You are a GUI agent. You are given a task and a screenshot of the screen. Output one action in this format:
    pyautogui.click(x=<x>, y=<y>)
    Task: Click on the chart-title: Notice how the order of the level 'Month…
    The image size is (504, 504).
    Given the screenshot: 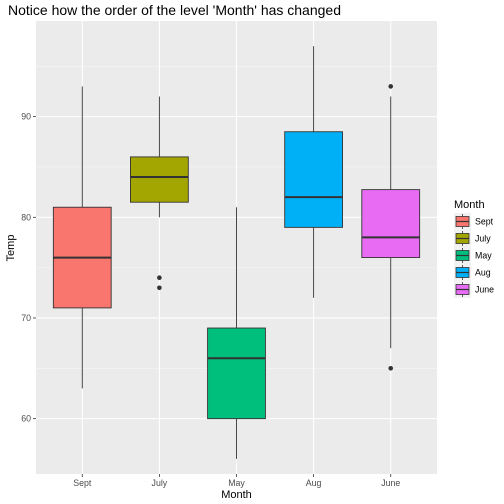 What is the action you would take?
    pyautogui.click(x=174, y=10)
    